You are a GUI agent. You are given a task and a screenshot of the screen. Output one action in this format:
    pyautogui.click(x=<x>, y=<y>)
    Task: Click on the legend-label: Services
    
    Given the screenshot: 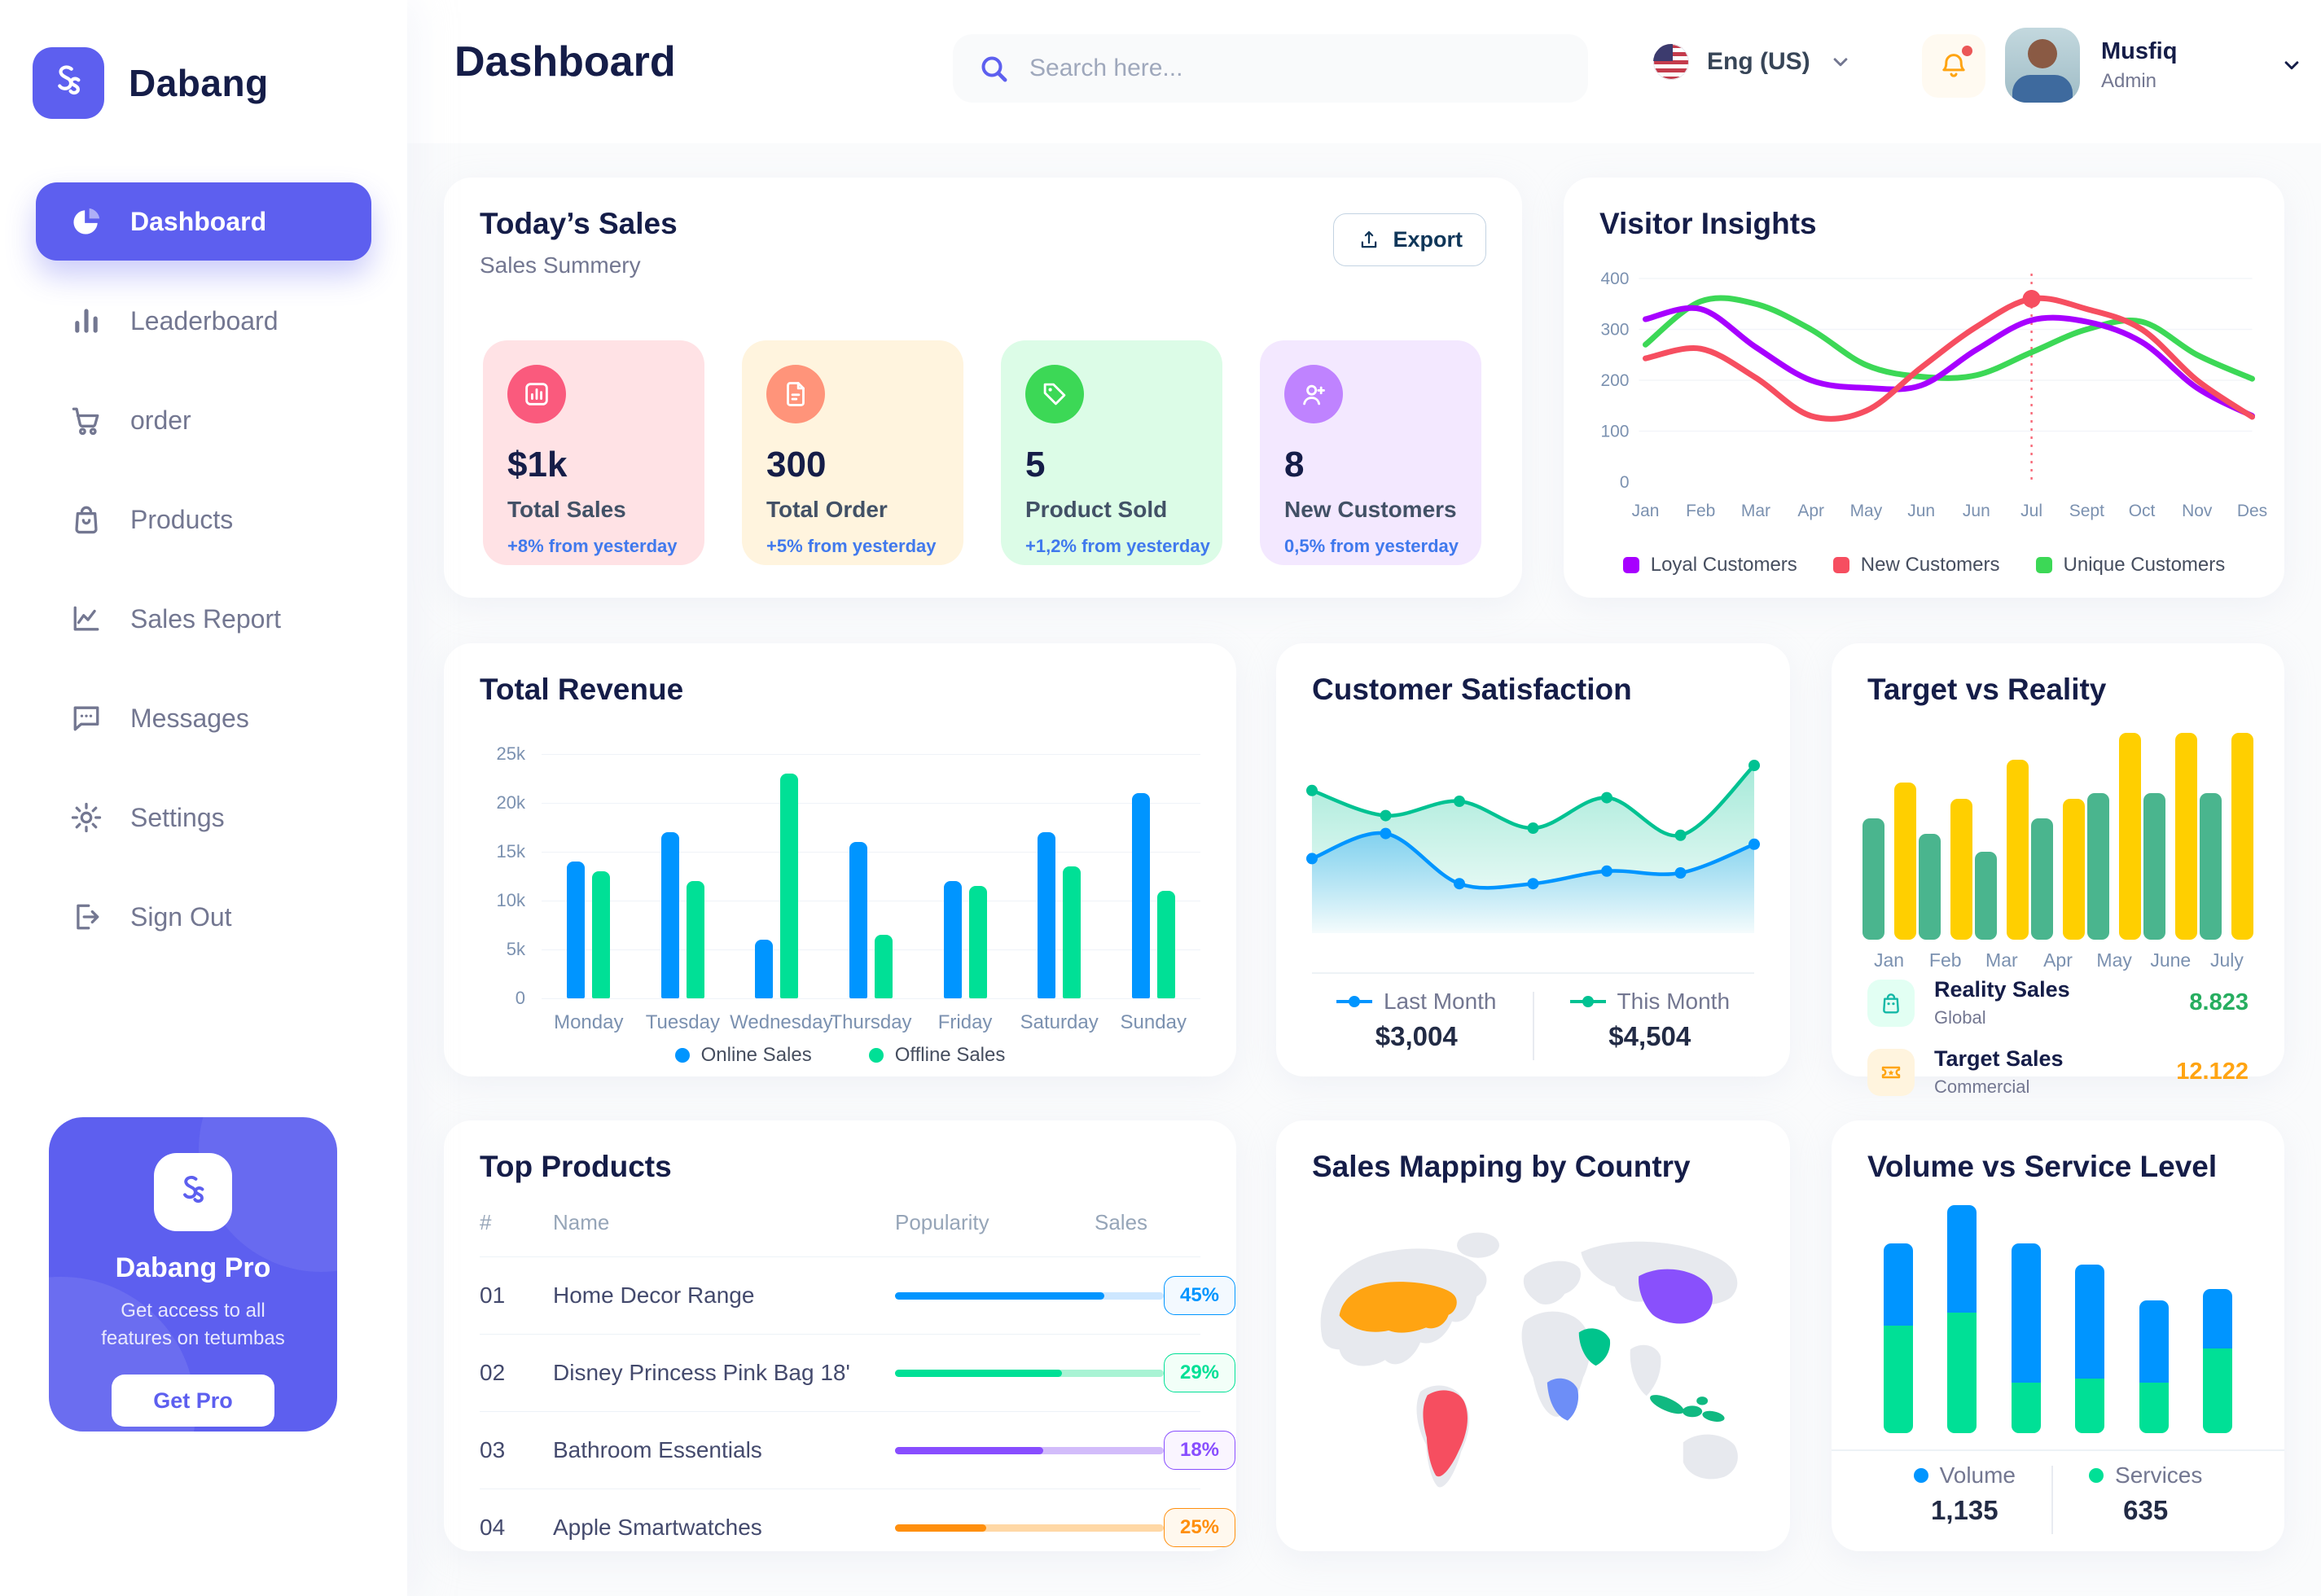 What is the action you would take?
    pyautogui.click(x=2159, y=1475)
    